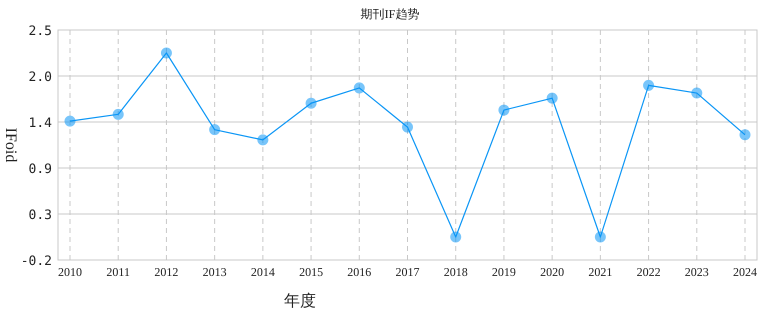  Describe the element at coordinates (504, 272) in the screenshot. I see `x-tick-label: 2019` at that location.